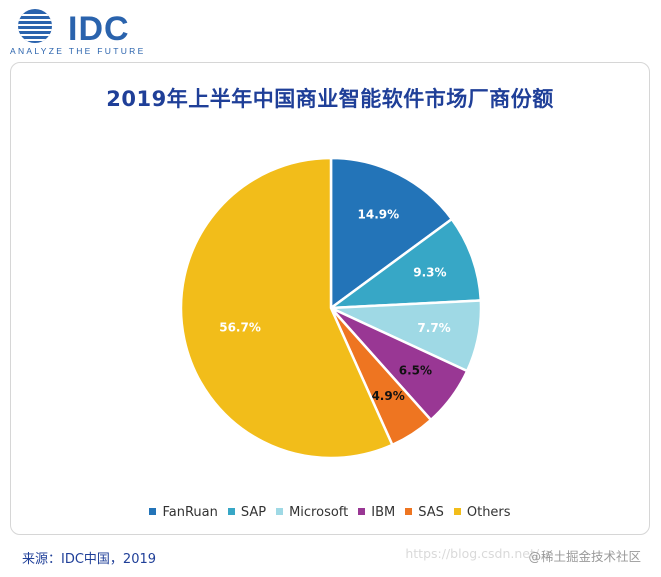 The height and width of the screenshot is (577, 661). I want to click on legend-label: SAS, so click(431, 512).